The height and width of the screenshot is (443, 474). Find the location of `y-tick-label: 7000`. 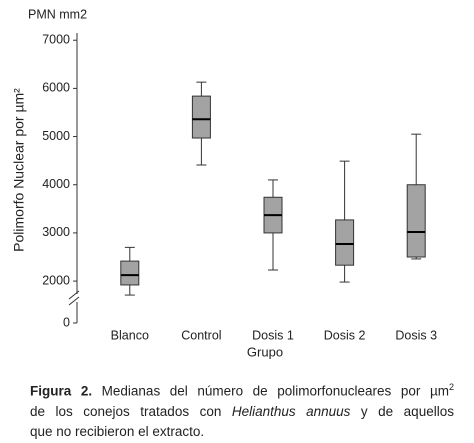

y-tick-label: 7000 is located at coordinates (56, 40).